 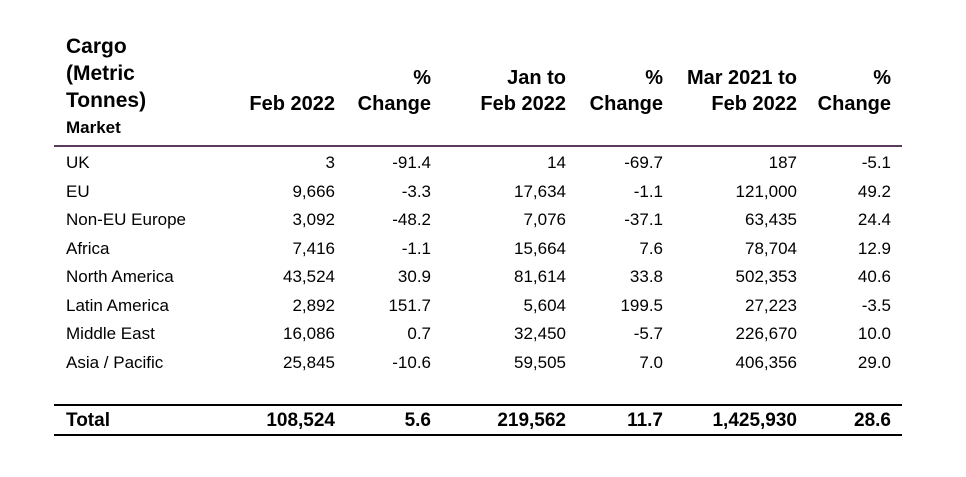 I want to click on column-header-pct-change-ytd: % Change, so click(x=626, y=91).